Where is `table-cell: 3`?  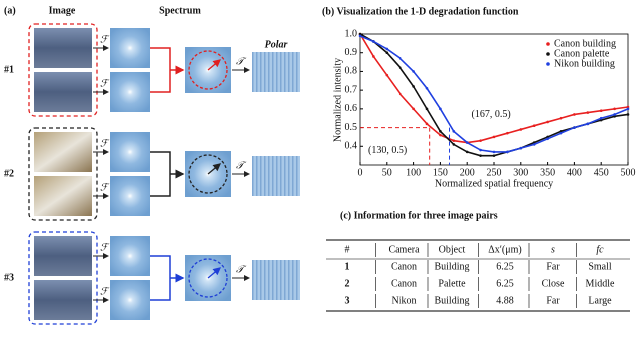
table-cell: 3 is located at coordinates (347, 300).